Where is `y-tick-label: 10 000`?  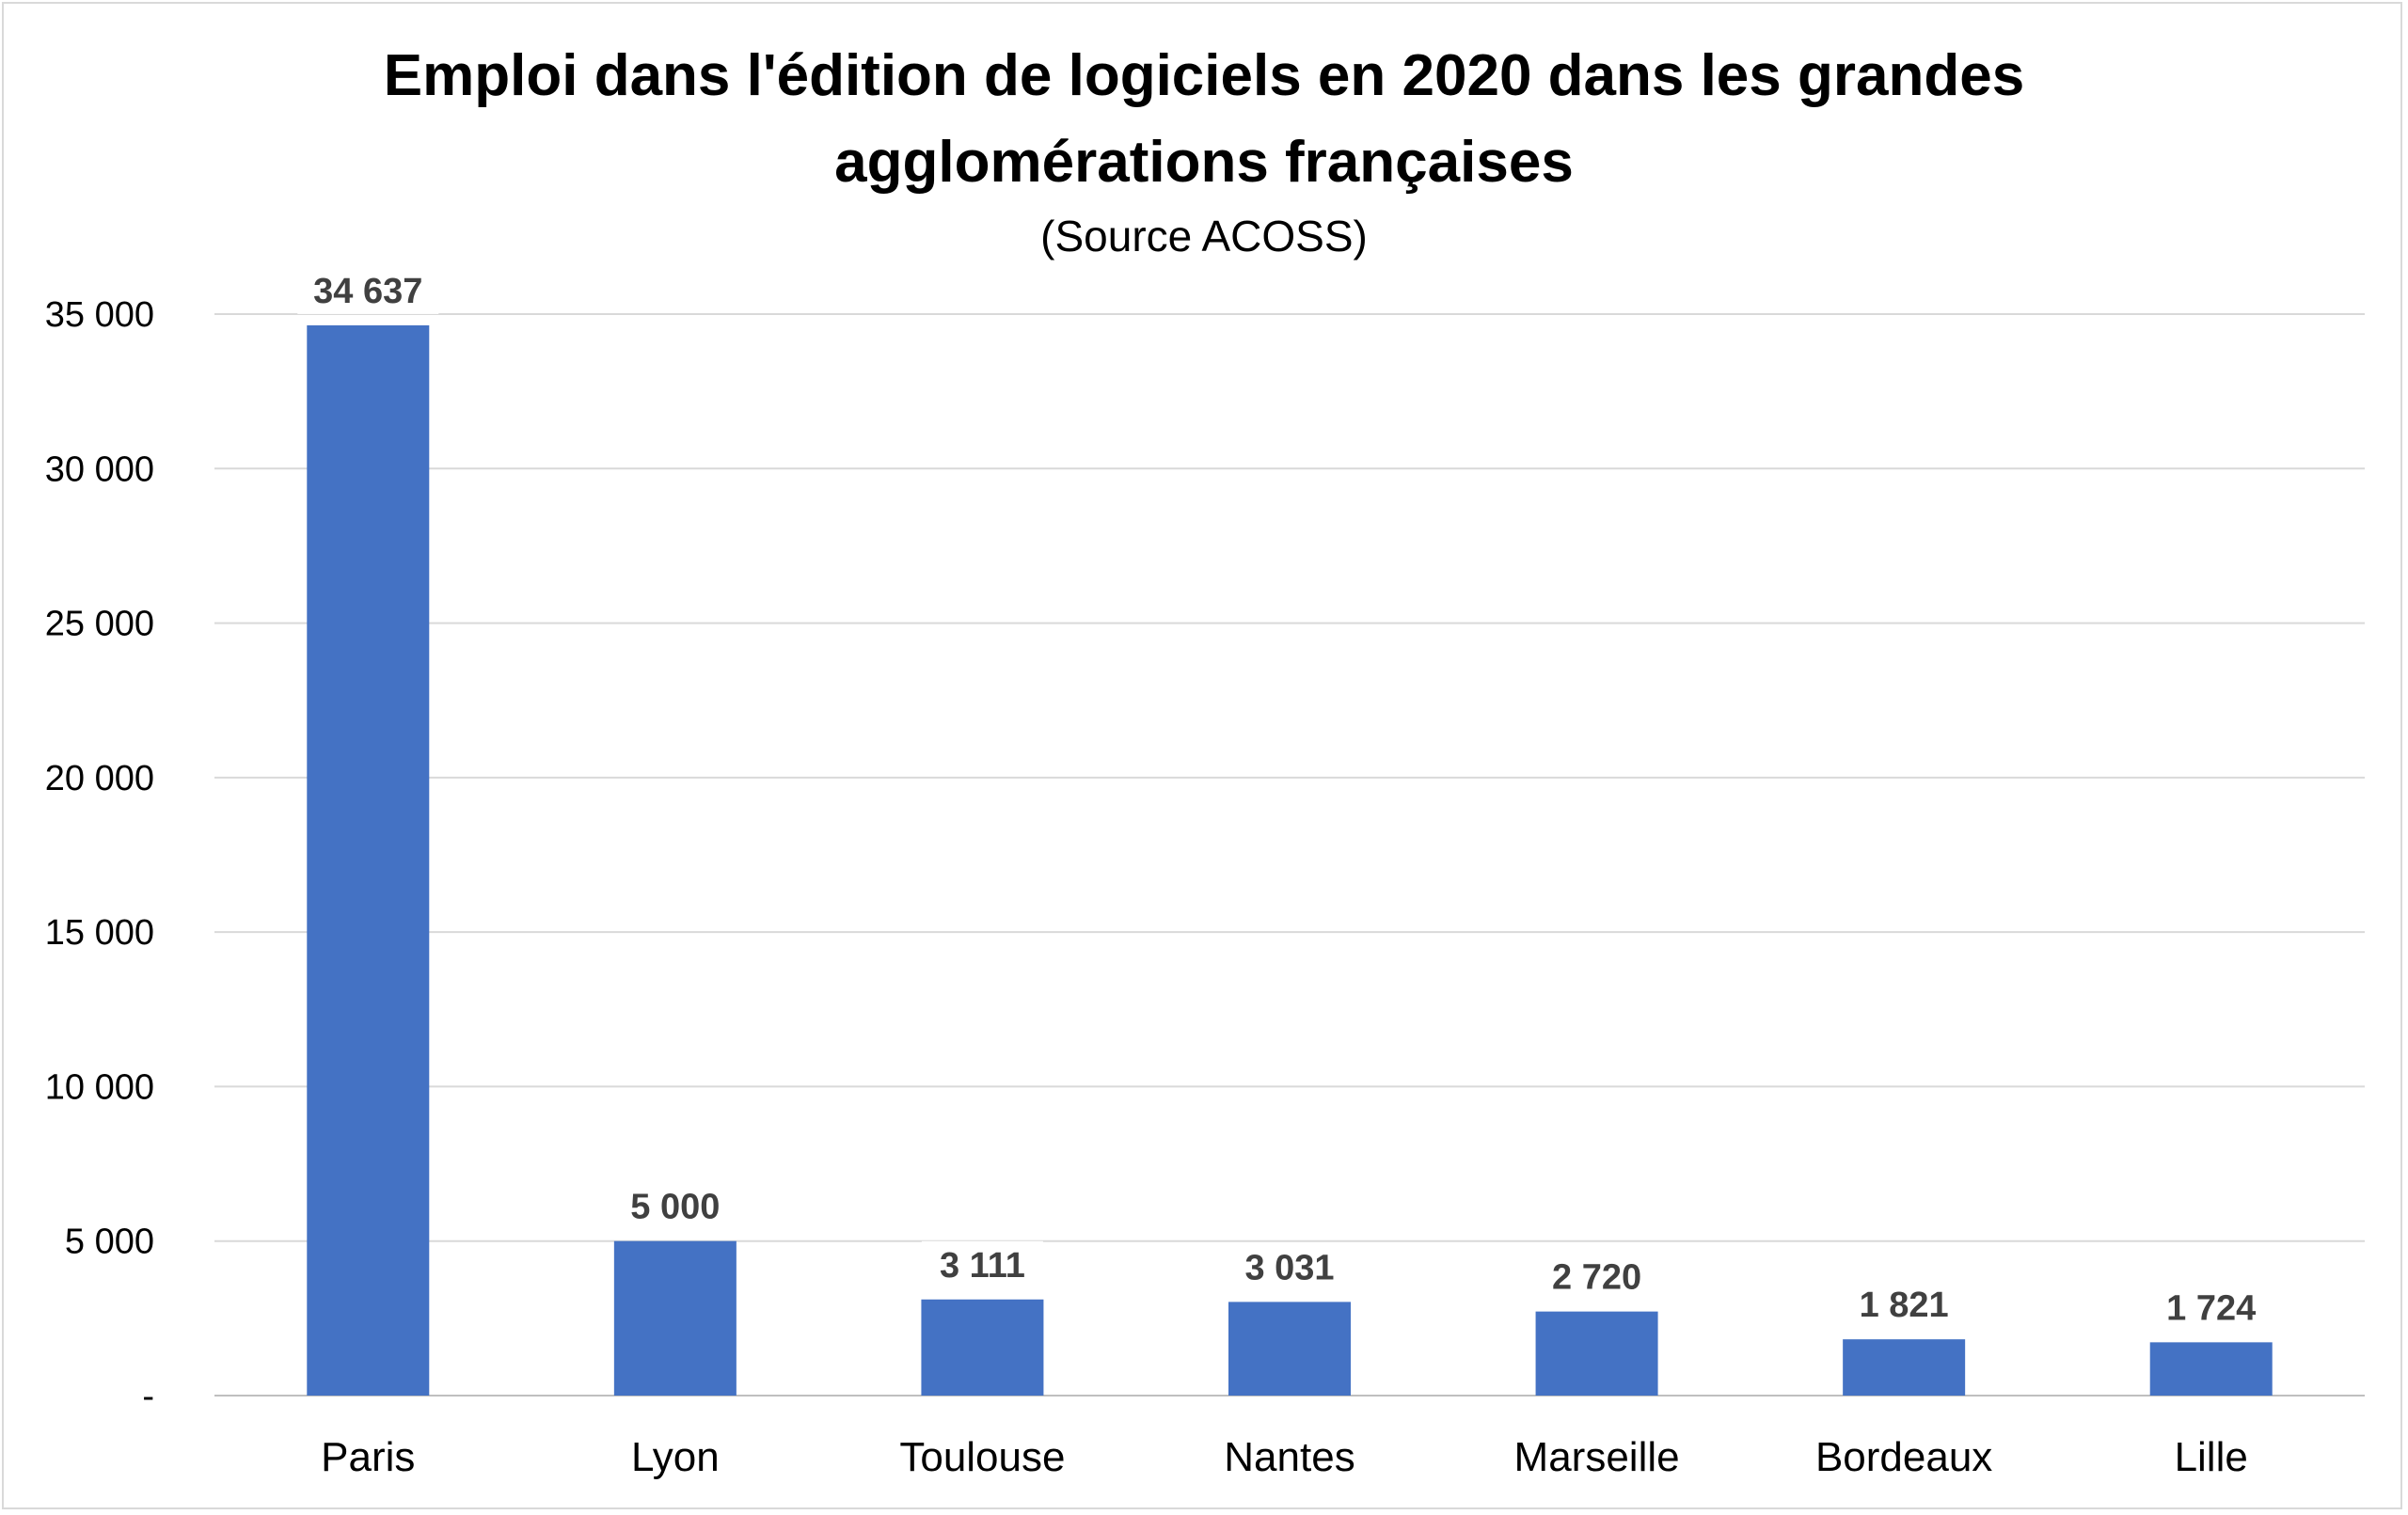 y-tick-label: 10 000 is located at coordinates (100, 1087).